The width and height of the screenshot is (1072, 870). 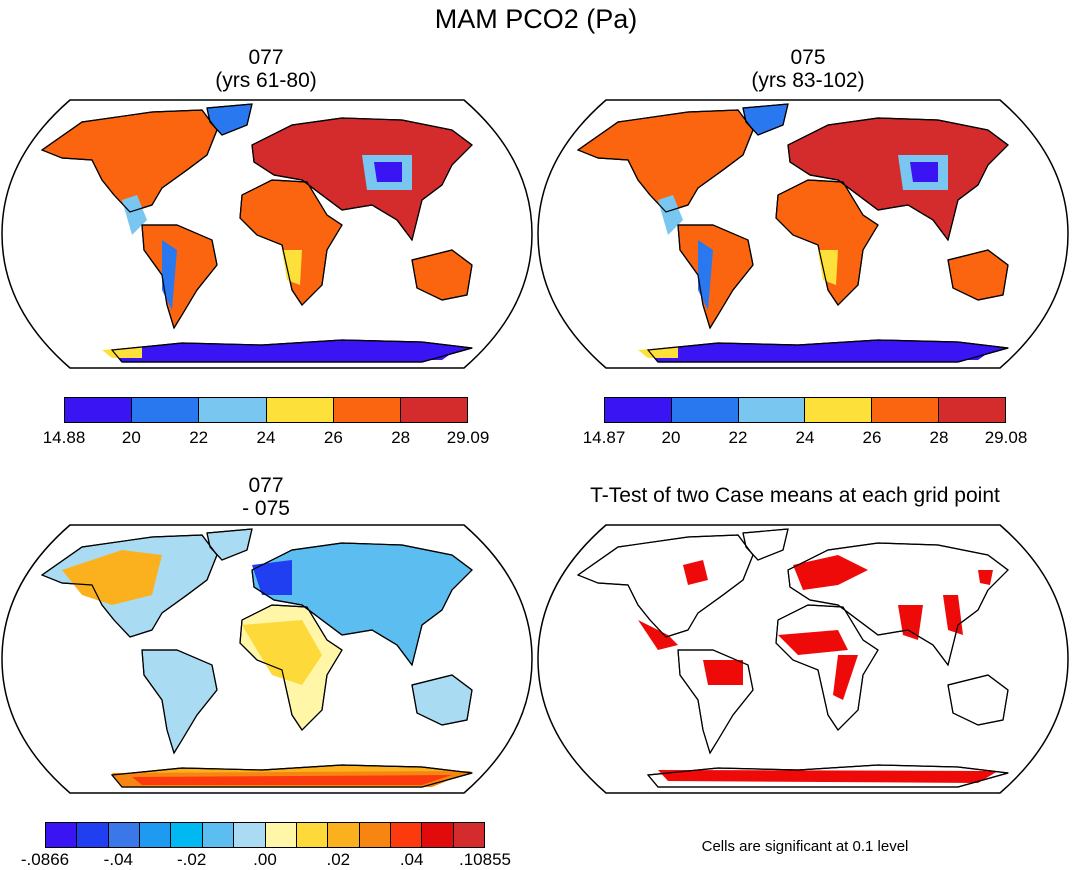 I want to click on colorbar-tick-label: -.02, so click(x=192, y=859).